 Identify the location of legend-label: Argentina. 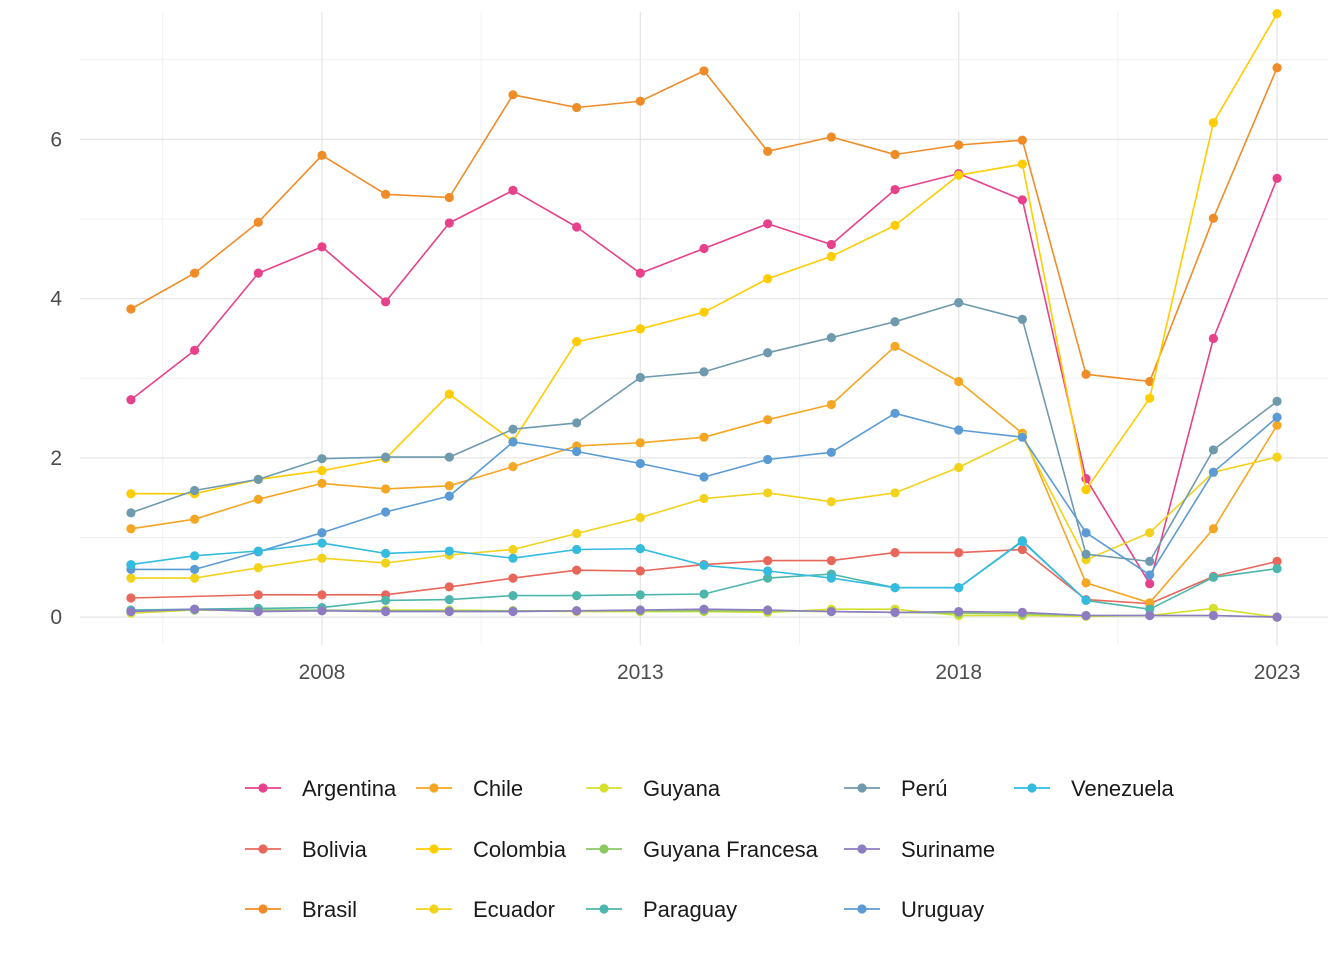
(349, 788).